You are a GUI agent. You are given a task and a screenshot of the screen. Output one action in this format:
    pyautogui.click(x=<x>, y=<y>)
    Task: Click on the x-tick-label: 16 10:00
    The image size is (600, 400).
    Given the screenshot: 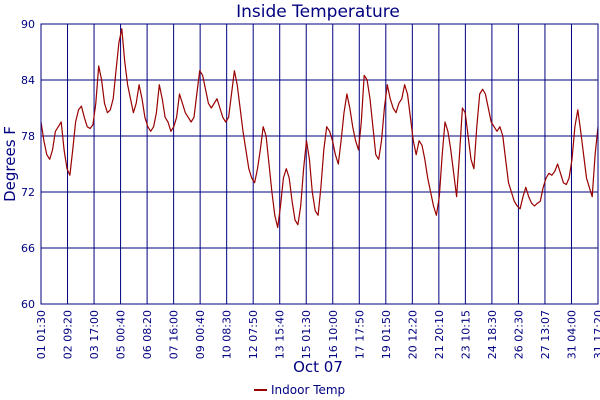 What is the action you would take?
    pyautogui.click(x=333, y=334)
    